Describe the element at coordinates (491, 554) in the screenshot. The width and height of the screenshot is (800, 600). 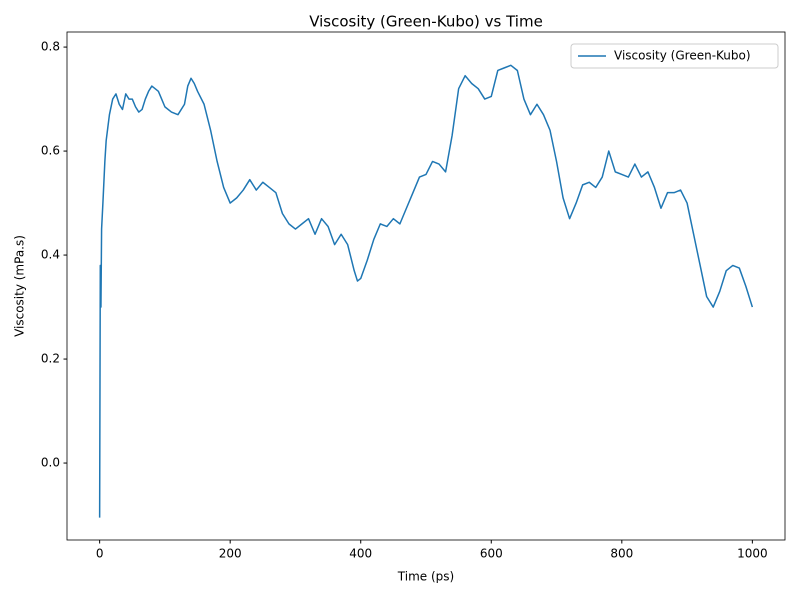
I see `x-tick-label: 600` at that location.